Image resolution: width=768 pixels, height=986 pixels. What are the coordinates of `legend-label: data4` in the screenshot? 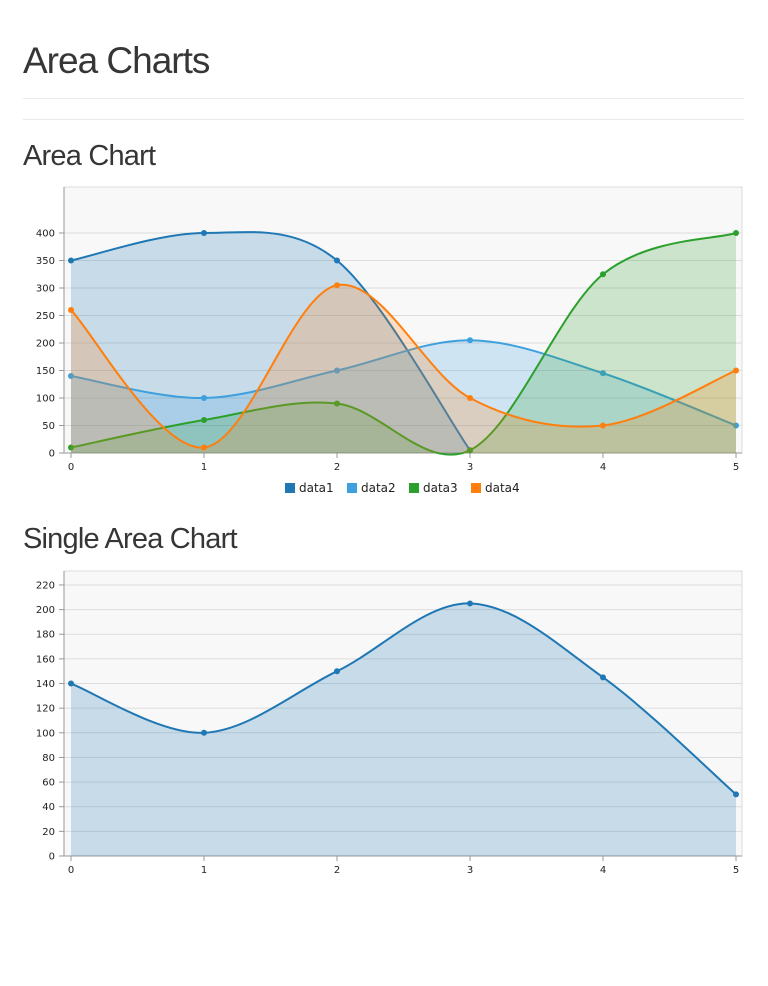 It's located at (502, 488).